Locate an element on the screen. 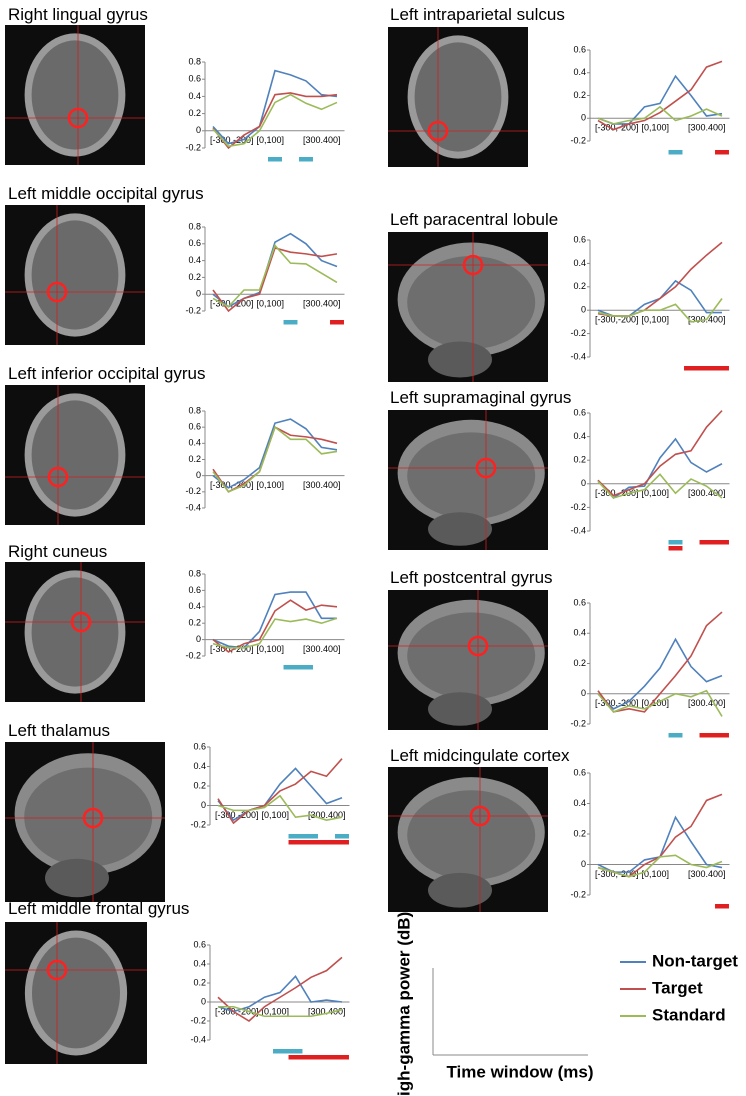  panel-title: Left inferior occipital gyrus is located at coordinates (106, 373).